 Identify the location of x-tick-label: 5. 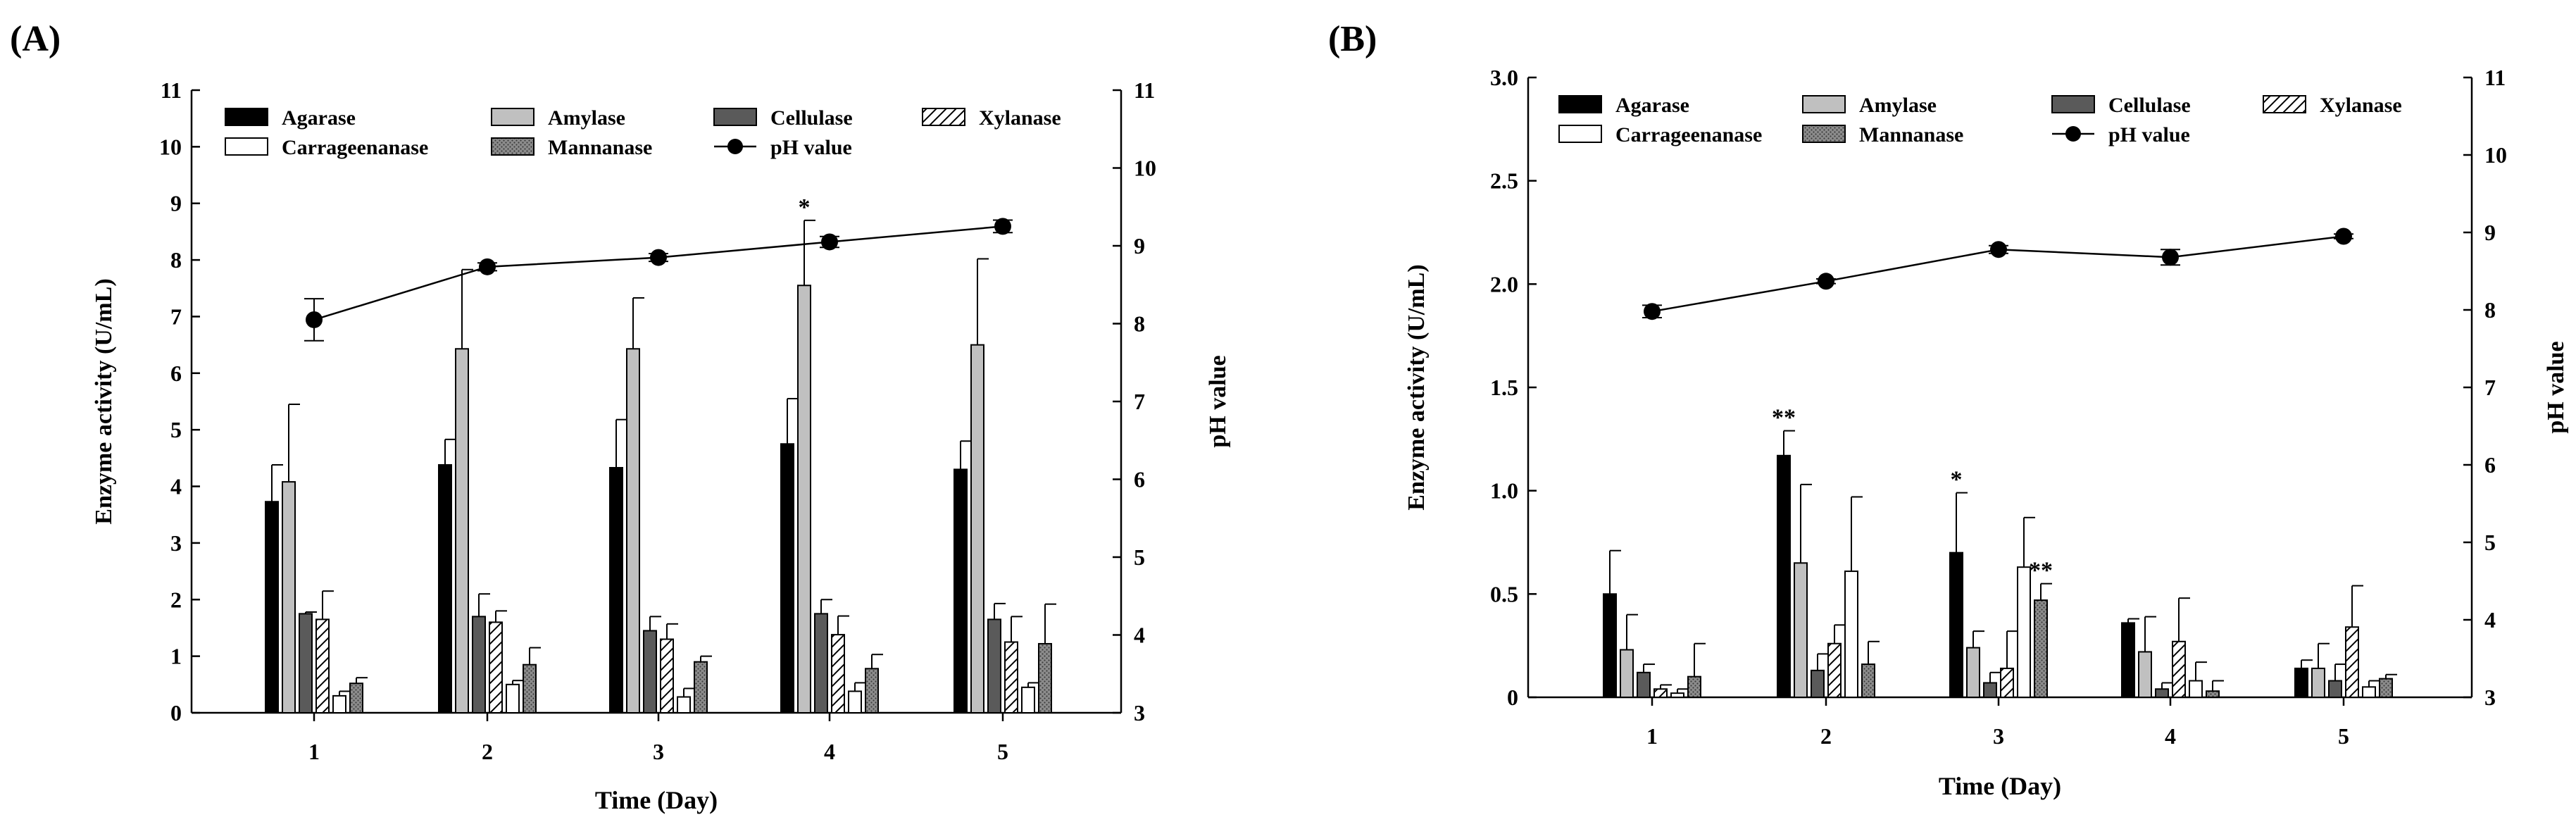
(1002, 751).